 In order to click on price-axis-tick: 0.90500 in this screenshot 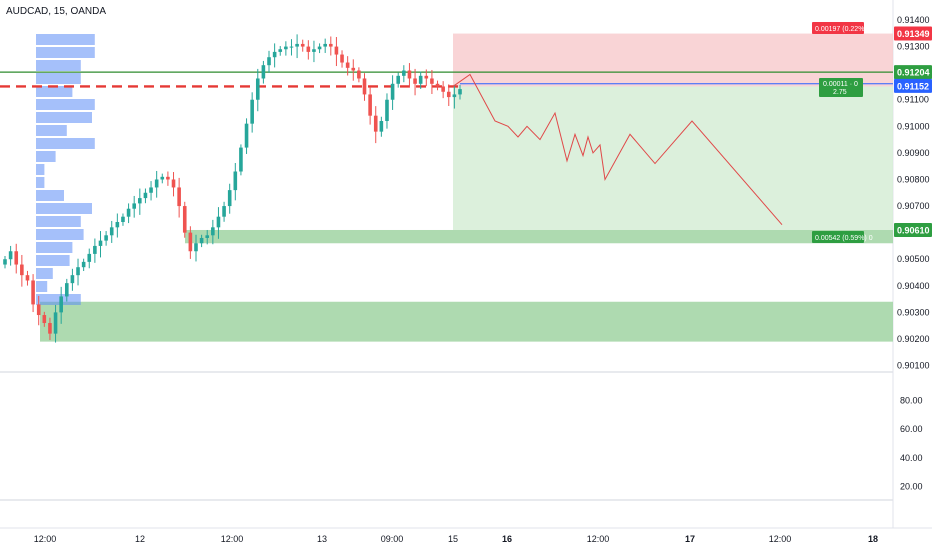, I will do `click(913, 259)`.